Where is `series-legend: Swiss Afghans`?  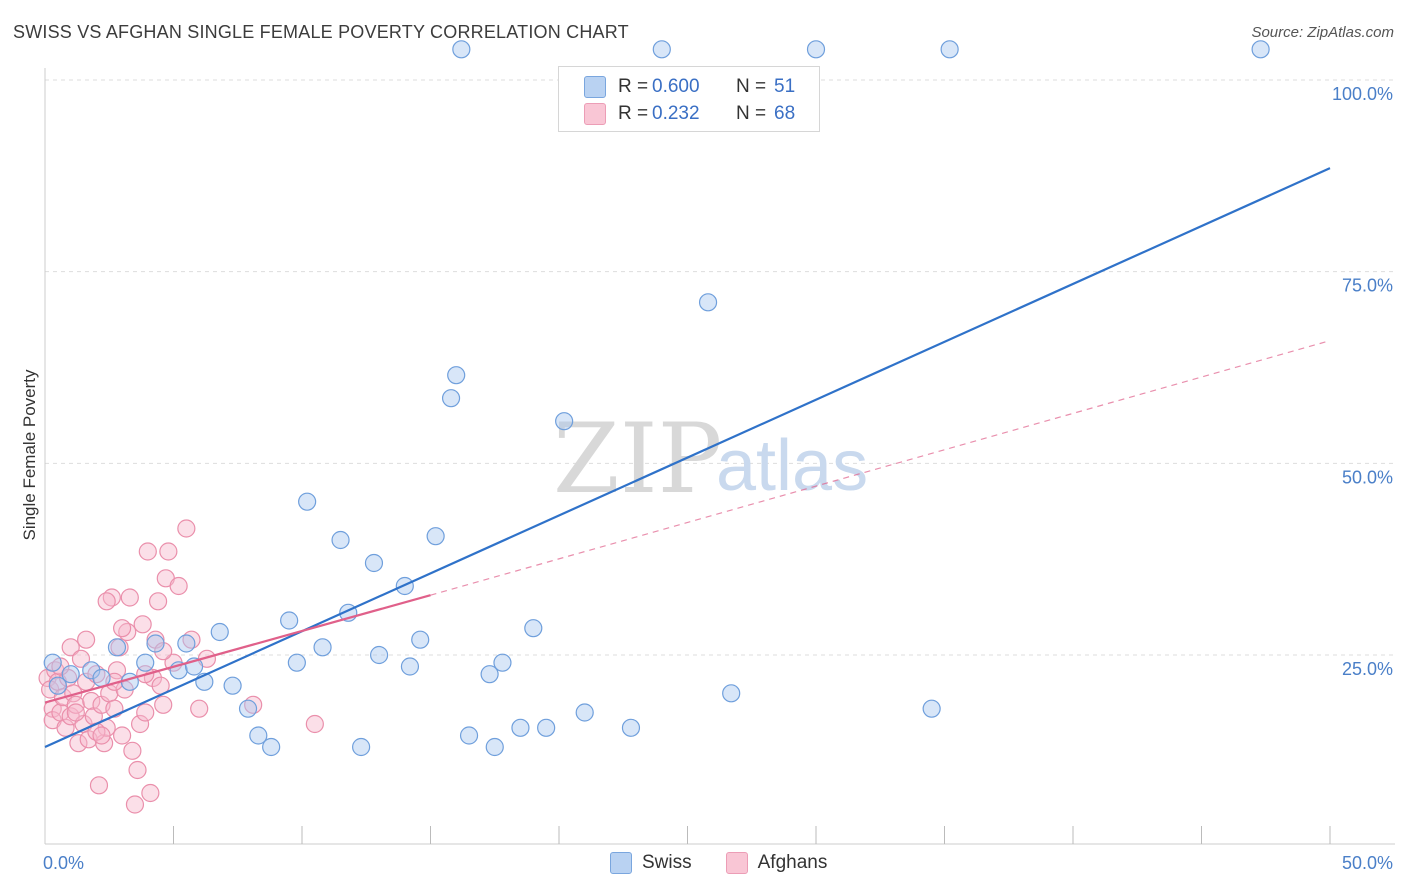 series-legend: Swiss Afghans is located at coordinates (735, 863).